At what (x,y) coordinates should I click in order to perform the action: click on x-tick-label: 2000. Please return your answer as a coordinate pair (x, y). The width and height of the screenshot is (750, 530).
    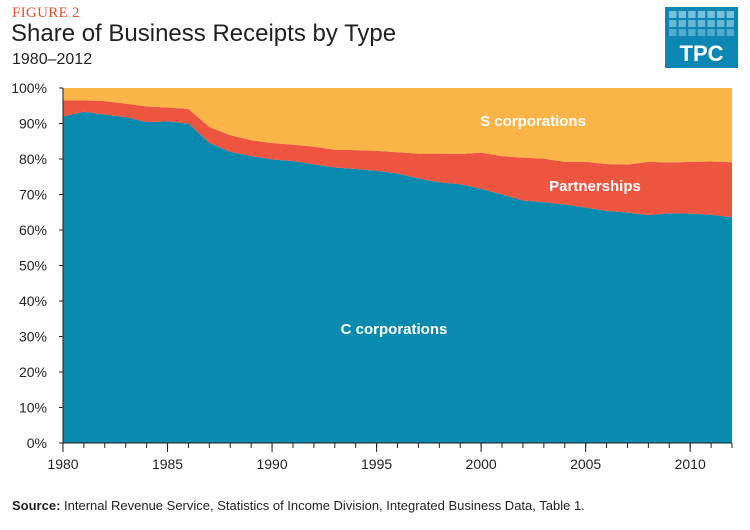
    Looking at the image, I should click on (481, 464).